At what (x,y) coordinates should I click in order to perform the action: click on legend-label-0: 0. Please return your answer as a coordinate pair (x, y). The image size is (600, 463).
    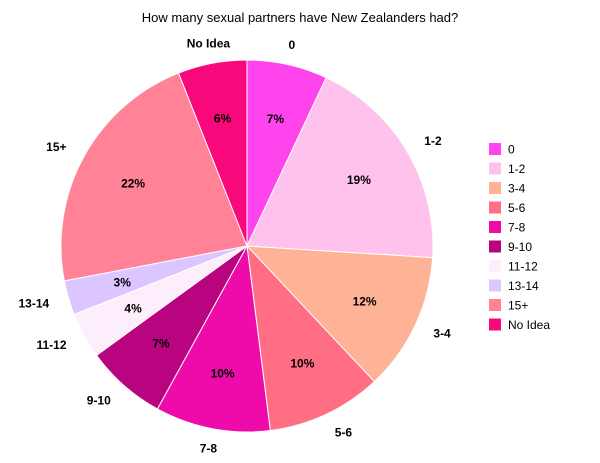
    Looking at the image, I should click on (511, 150).